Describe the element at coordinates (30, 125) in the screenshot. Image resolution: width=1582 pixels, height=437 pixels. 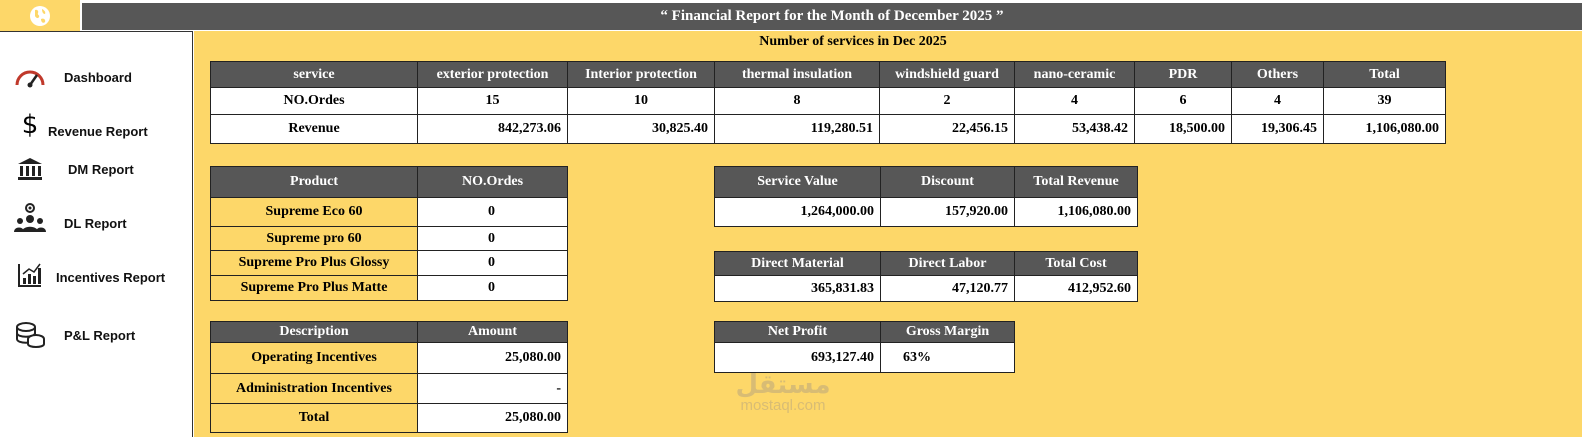
I see `dollar-icon: $` at that location.